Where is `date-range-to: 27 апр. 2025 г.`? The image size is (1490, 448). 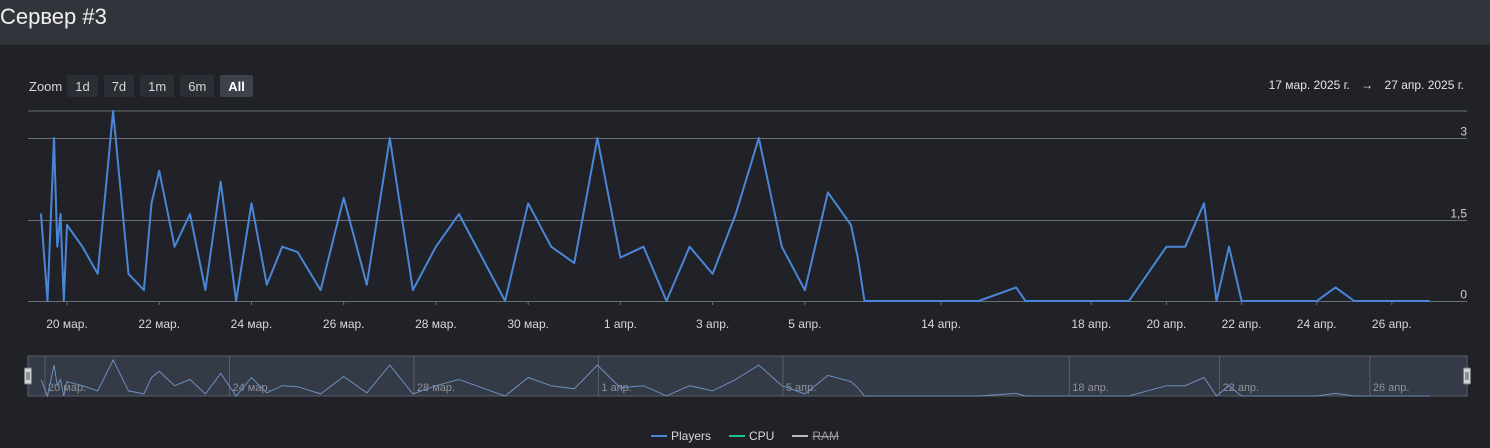 date-range-to: 27 апр. 2025 г. is located at coordinates (1424, 85).